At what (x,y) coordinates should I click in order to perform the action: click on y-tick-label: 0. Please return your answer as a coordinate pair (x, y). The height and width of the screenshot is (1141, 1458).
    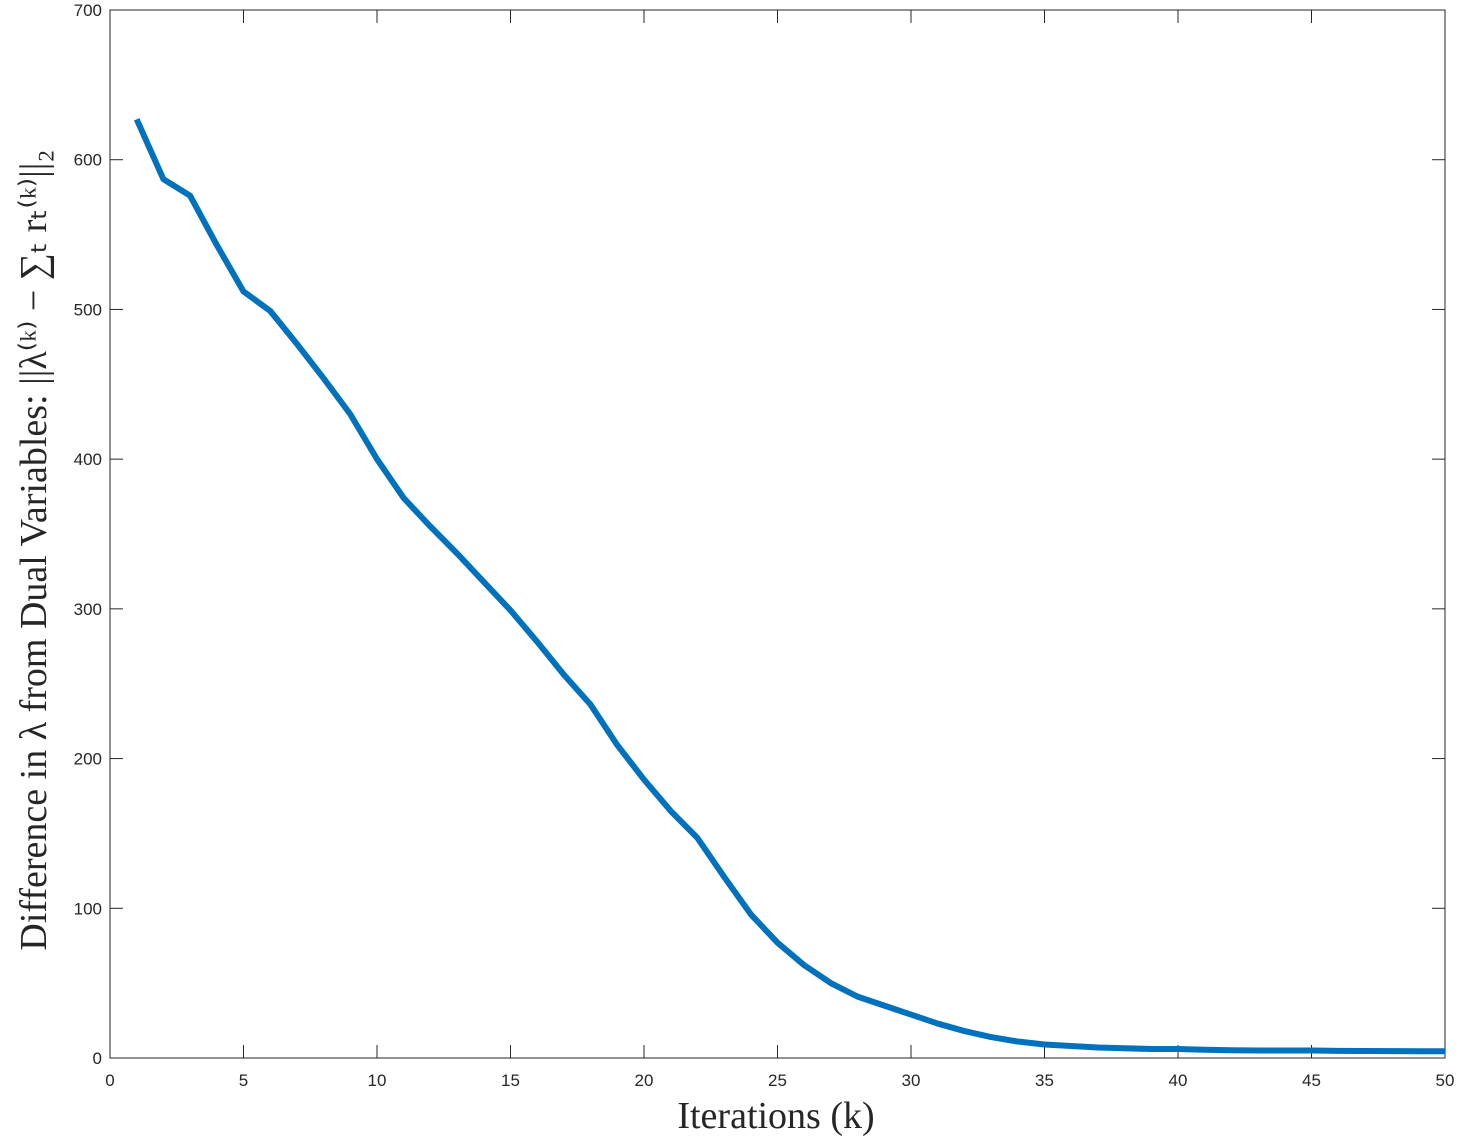
    Looking at the image, I should click on (97, 1058).